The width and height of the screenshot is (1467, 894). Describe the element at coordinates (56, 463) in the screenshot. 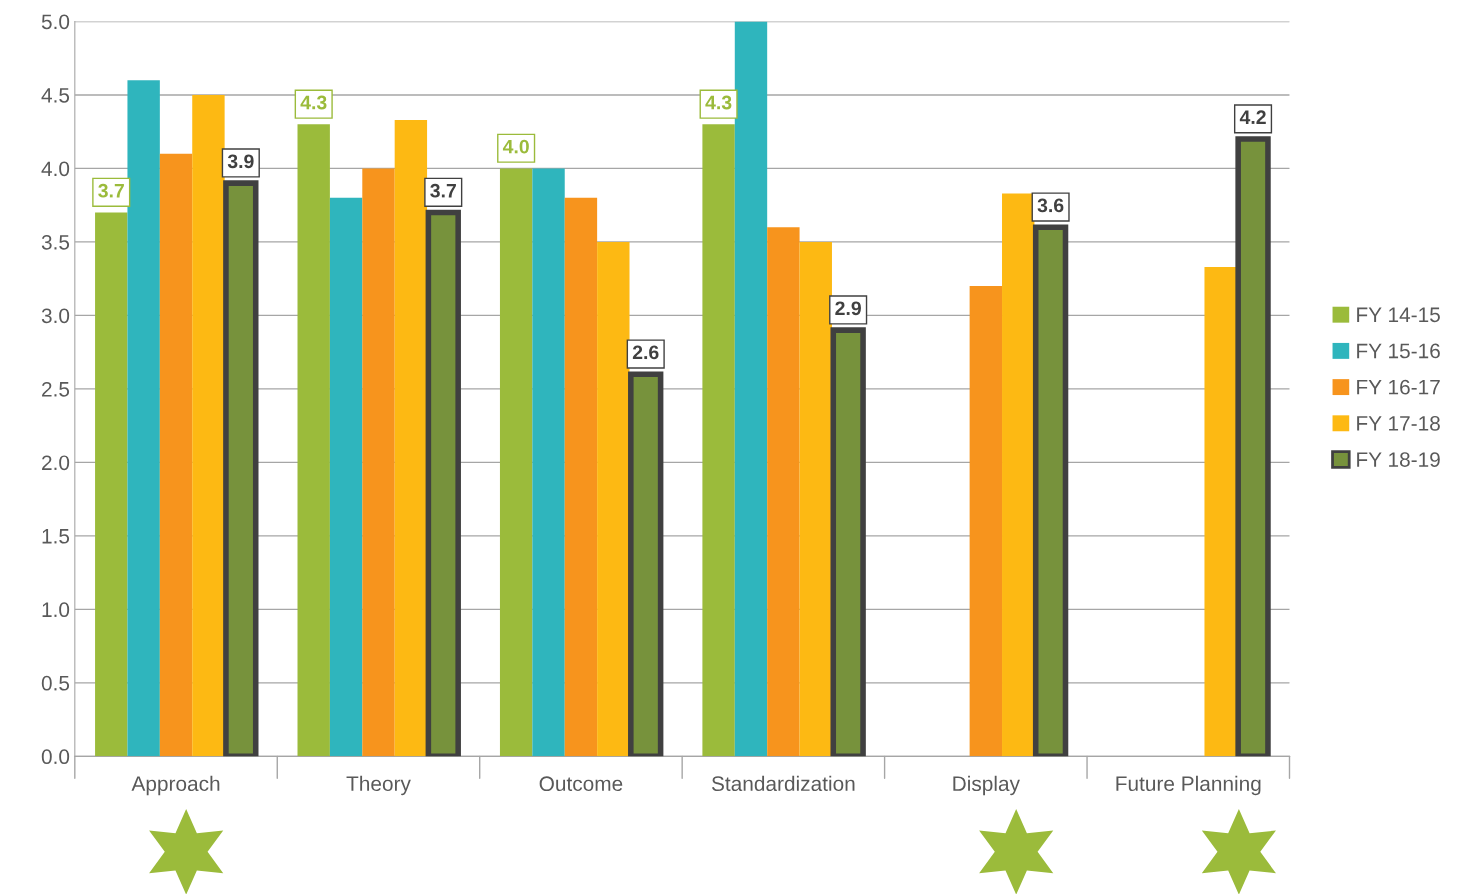

I see `y-tick-label: 2.0` at that location.